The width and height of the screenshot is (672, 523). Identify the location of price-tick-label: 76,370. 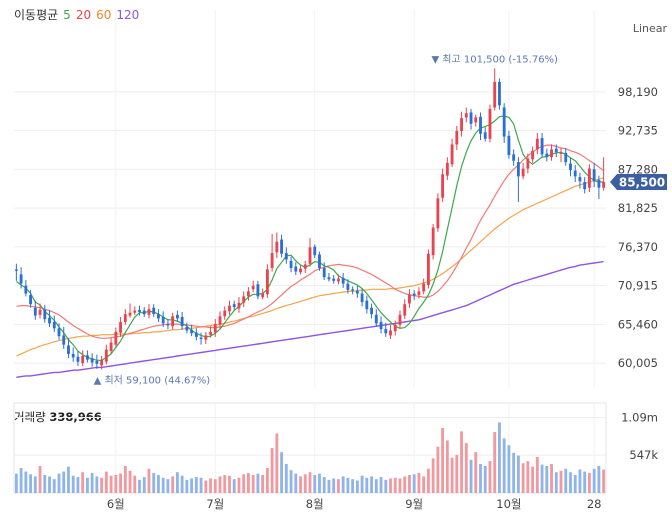
(638, 247).